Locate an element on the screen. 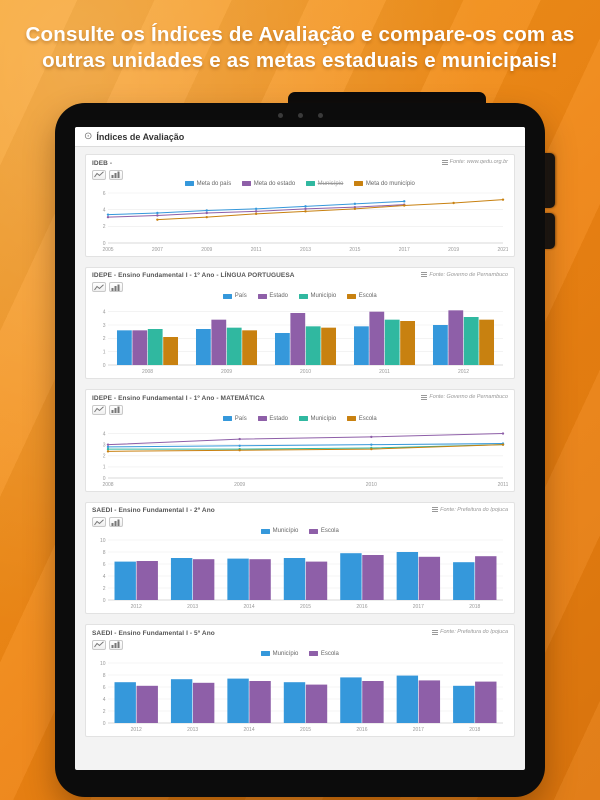 This screenshot has width=600, height=800. card-source: Fonte: www.qedu.org.br is located at coordinates (474, 162).